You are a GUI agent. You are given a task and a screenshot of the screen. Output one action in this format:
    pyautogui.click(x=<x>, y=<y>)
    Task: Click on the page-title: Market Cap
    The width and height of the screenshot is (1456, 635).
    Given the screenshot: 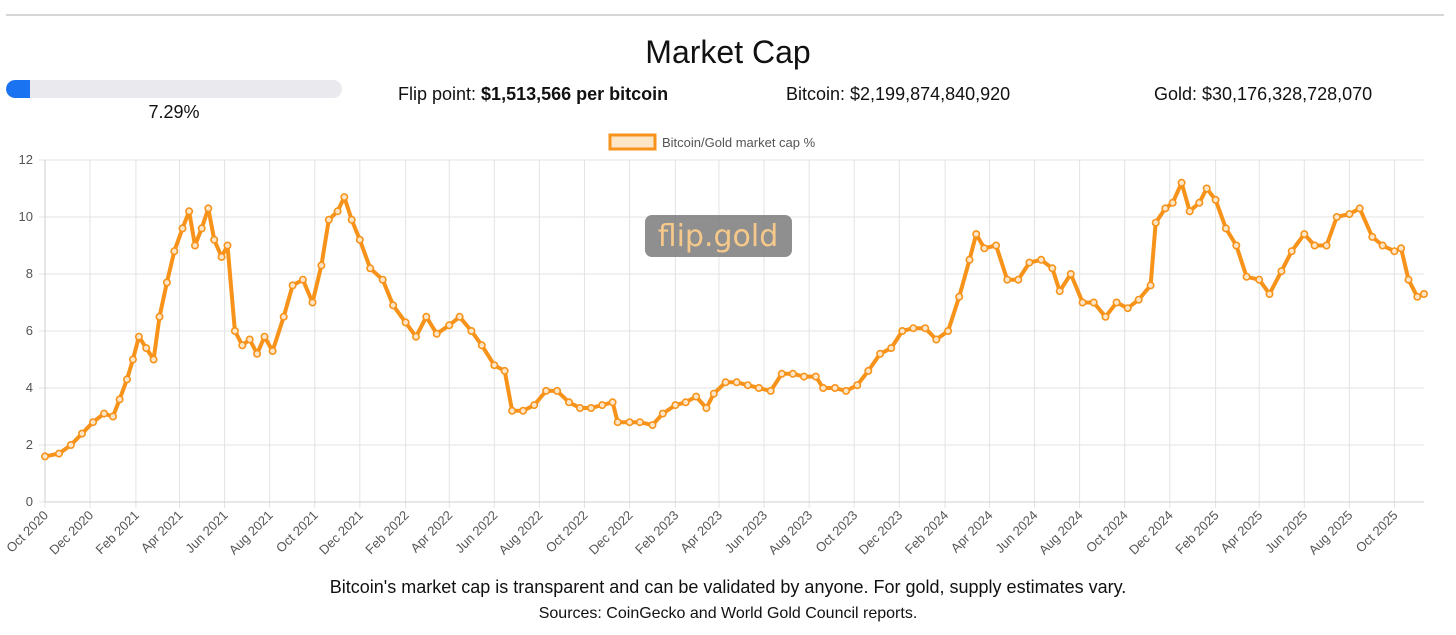 What is the action you would take?
    pyautogui.click(x=728, y=52)
    